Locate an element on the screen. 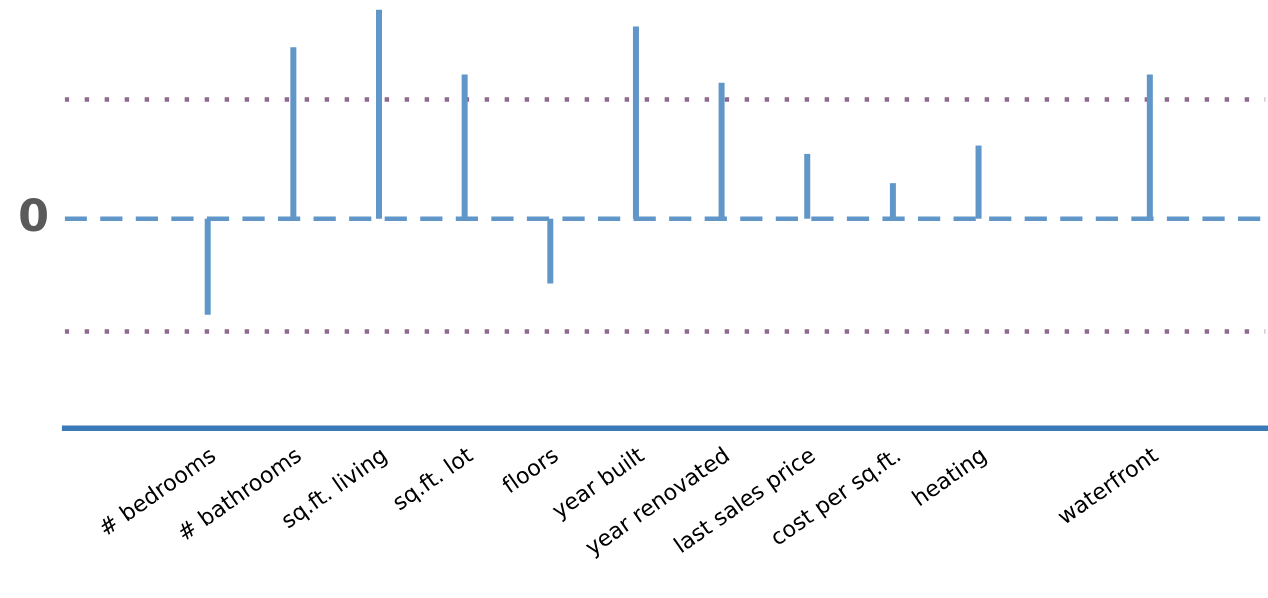 This screenshot has height=598, width=1268. bar is located at coordinates (379, 114).